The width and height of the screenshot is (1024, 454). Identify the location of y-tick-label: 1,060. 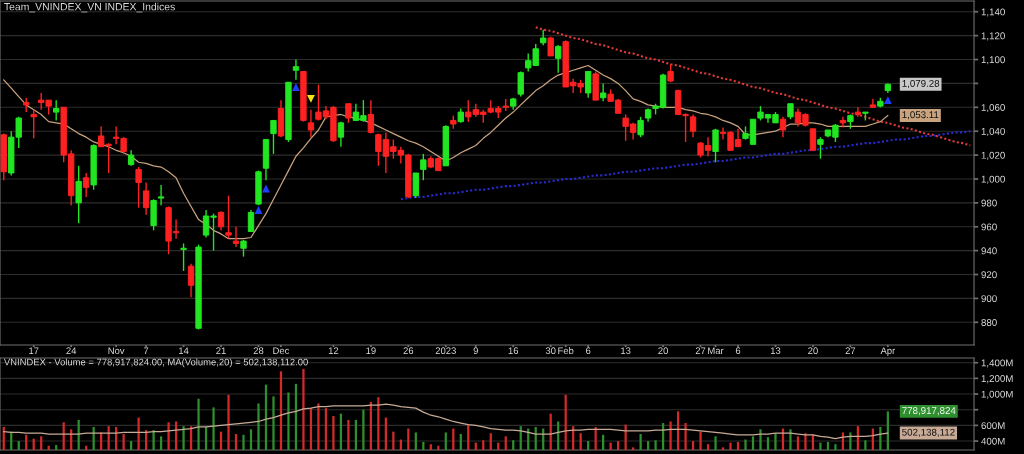
(993, 108).